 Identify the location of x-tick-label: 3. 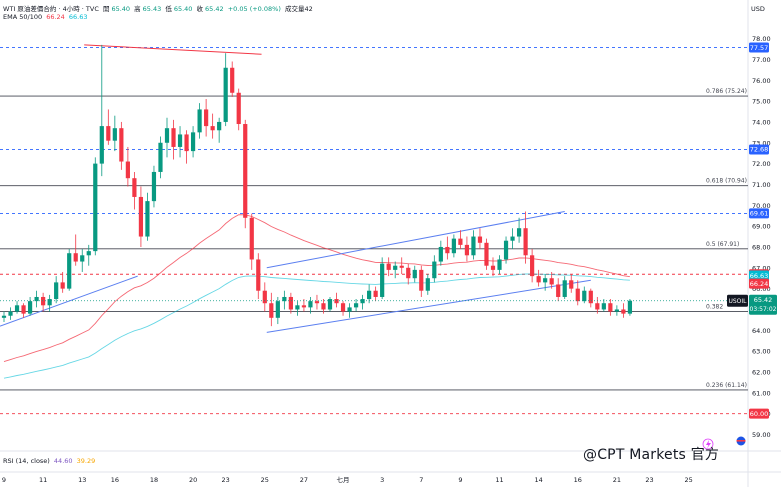
(382, 480).